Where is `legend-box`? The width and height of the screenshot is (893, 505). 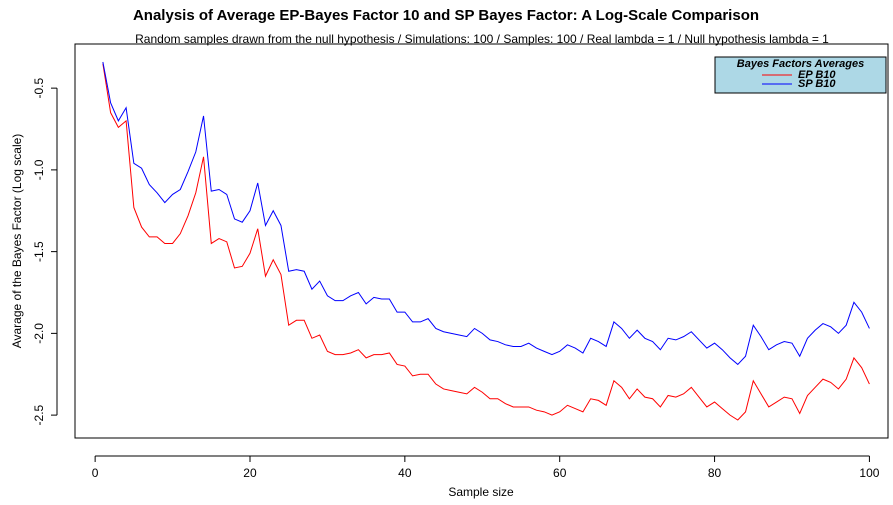 legend-box is located at coordinates (800, 75).